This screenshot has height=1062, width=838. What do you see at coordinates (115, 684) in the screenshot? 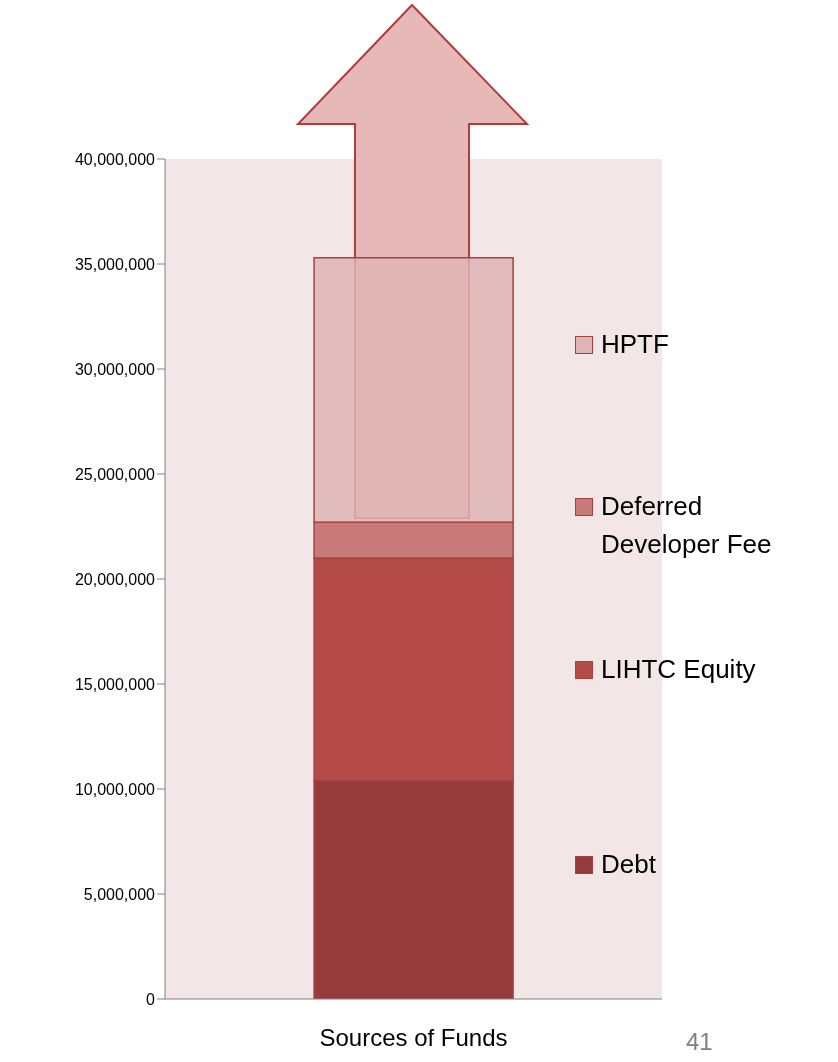
I see `y-tick-label: 15,000,000` at bounding box center [115, 684].